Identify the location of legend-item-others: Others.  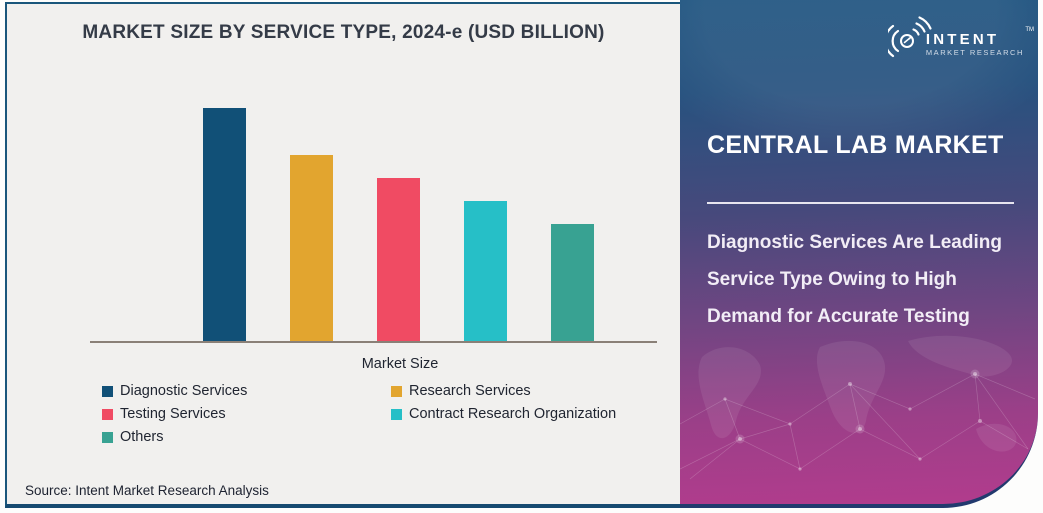
(246, 437).